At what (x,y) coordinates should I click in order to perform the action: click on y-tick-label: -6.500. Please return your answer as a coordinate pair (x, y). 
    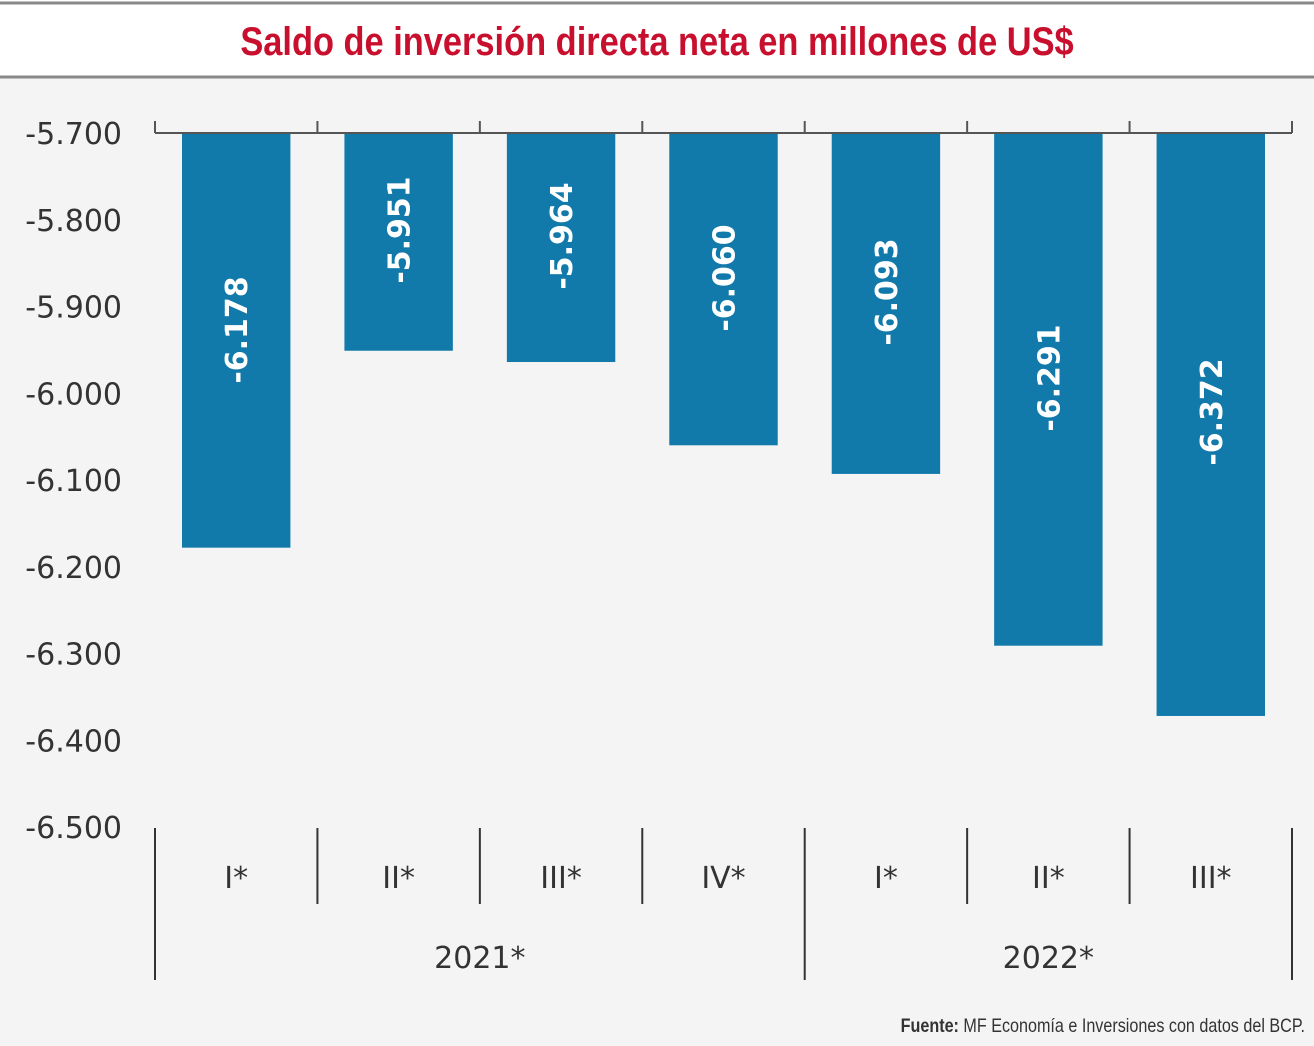
    Looking at the image, I should click on (73, 828).